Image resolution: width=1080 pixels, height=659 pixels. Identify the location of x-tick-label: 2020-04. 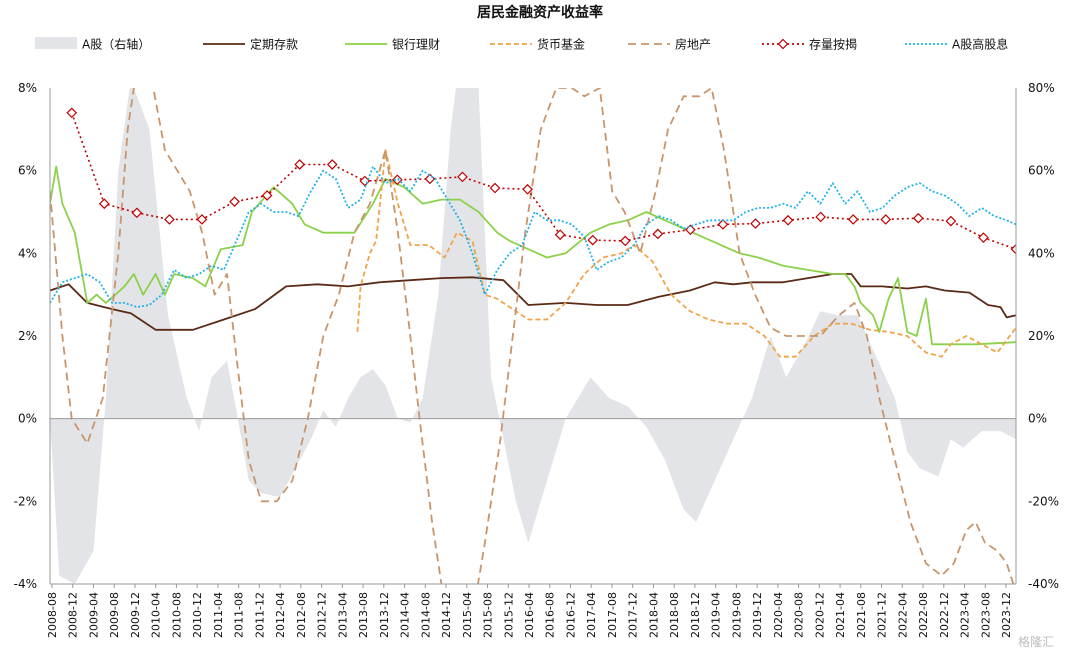
(778, 615).